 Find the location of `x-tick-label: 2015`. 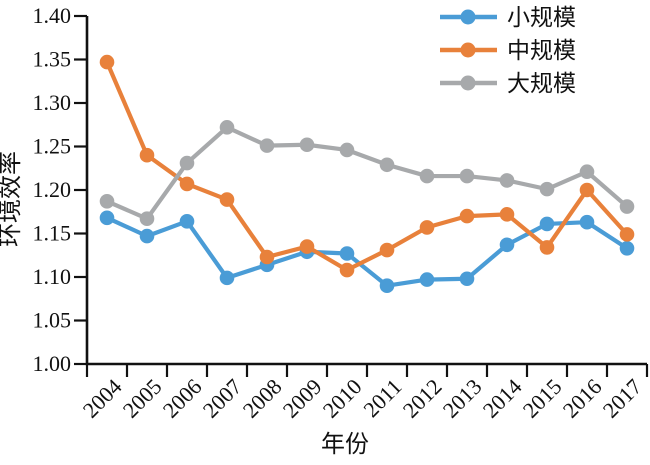

x-tick-label: 2015 is located at coordinates (542, 398).